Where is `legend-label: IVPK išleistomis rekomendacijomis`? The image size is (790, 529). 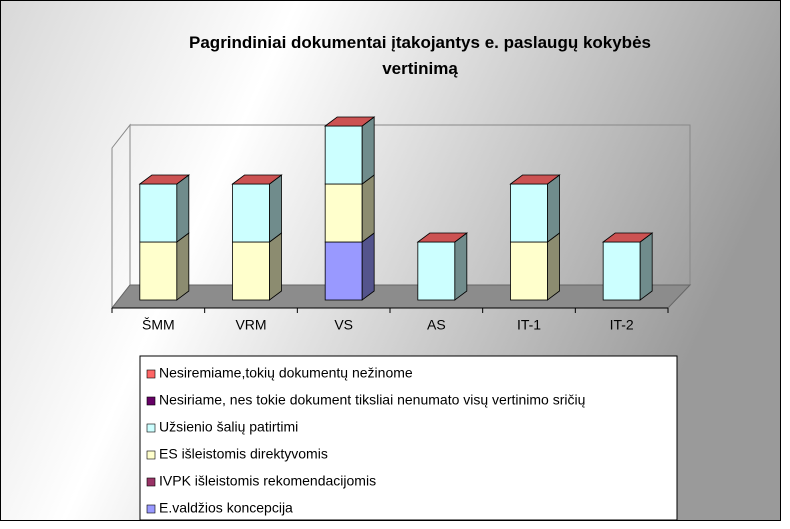
legend-label: IVPK išleistomis rekomendacijomis is located at coordinates (267, 481).